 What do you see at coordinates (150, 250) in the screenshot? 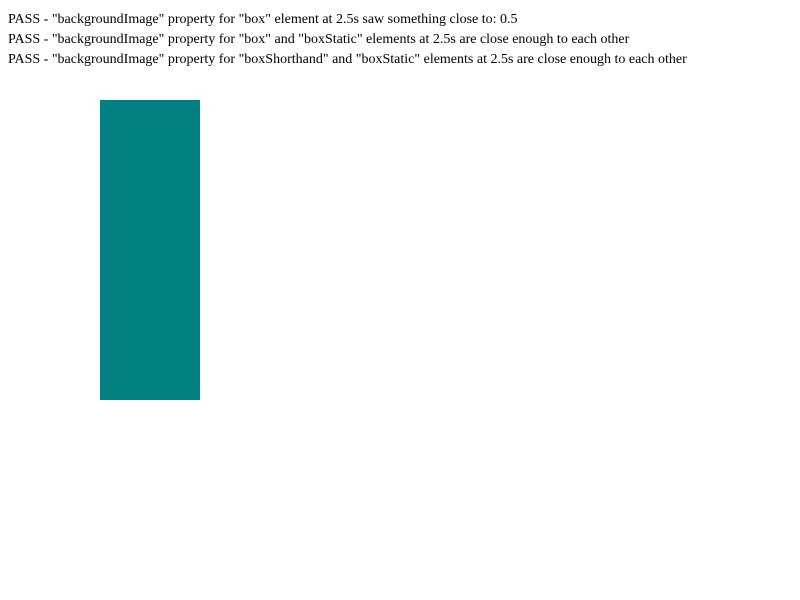
I see `animated-box` at bounding box center [150, 250].